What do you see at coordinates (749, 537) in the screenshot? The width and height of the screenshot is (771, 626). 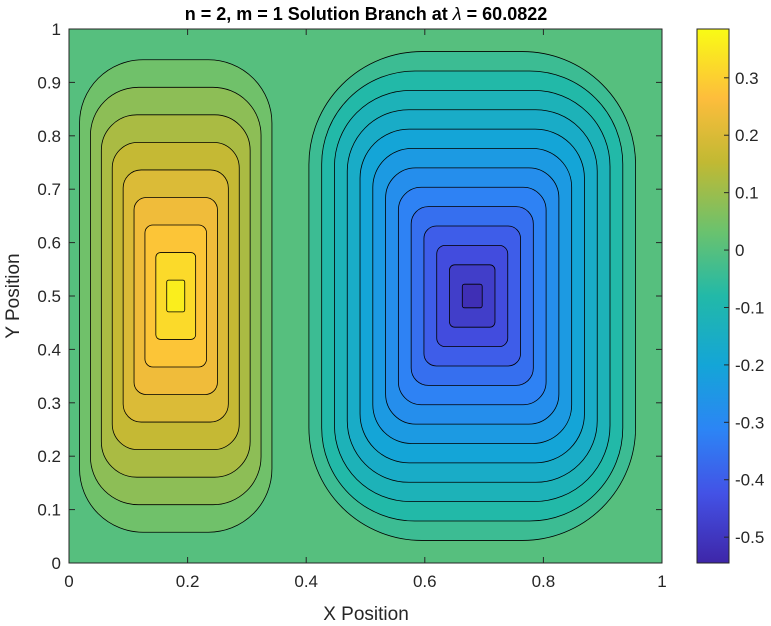 I see `colorbar-tick-label: -0.5` at bounding box center [749, 537].